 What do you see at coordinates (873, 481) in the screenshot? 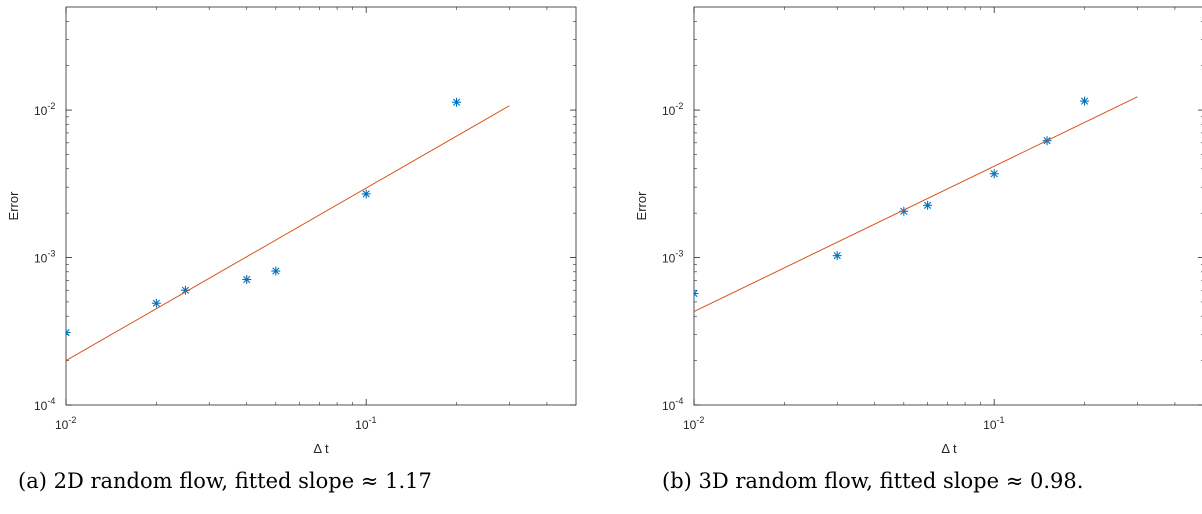
I see `caption-b: (b) 3D random flow, fitted slope ≈ 0.98.` at bounding box center [873, 481].